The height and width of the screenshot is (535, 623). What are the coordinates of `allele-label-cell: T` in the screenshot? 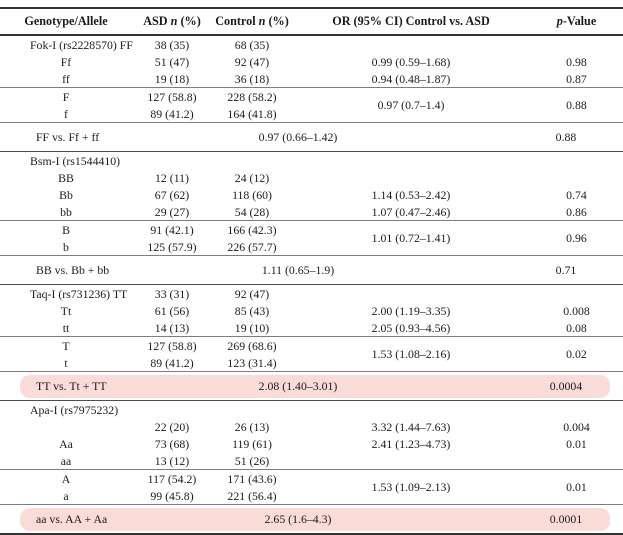 It's located at (66, 345).